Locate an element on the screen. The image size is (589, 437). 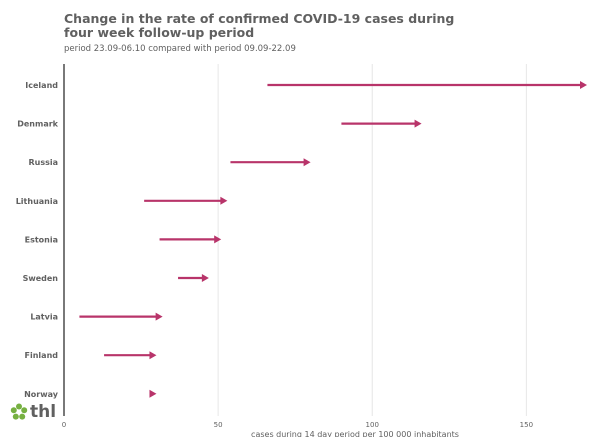
category-label: Denmark is located at coordinates (37, 124).